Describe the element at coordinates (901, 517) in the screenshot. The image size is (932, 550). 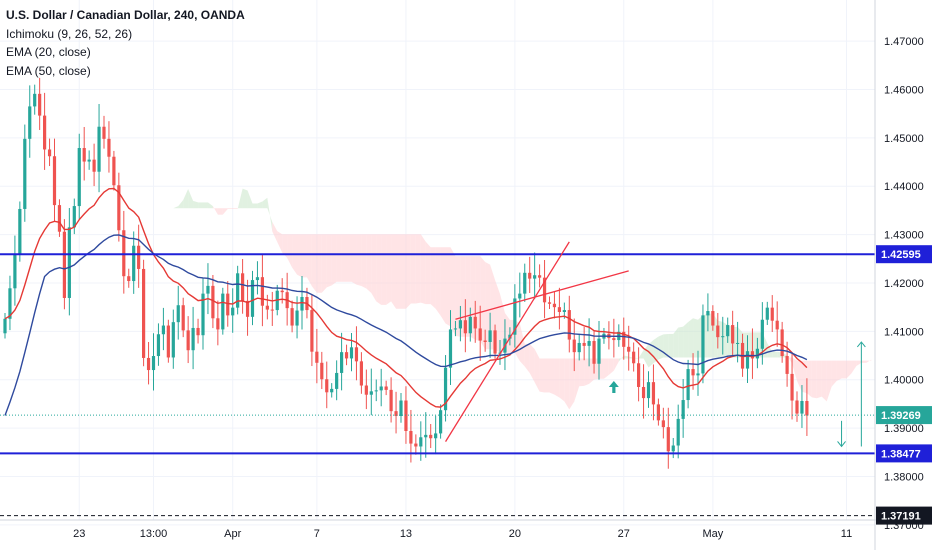
I see `price-badge-label: 1.37191` at that location.